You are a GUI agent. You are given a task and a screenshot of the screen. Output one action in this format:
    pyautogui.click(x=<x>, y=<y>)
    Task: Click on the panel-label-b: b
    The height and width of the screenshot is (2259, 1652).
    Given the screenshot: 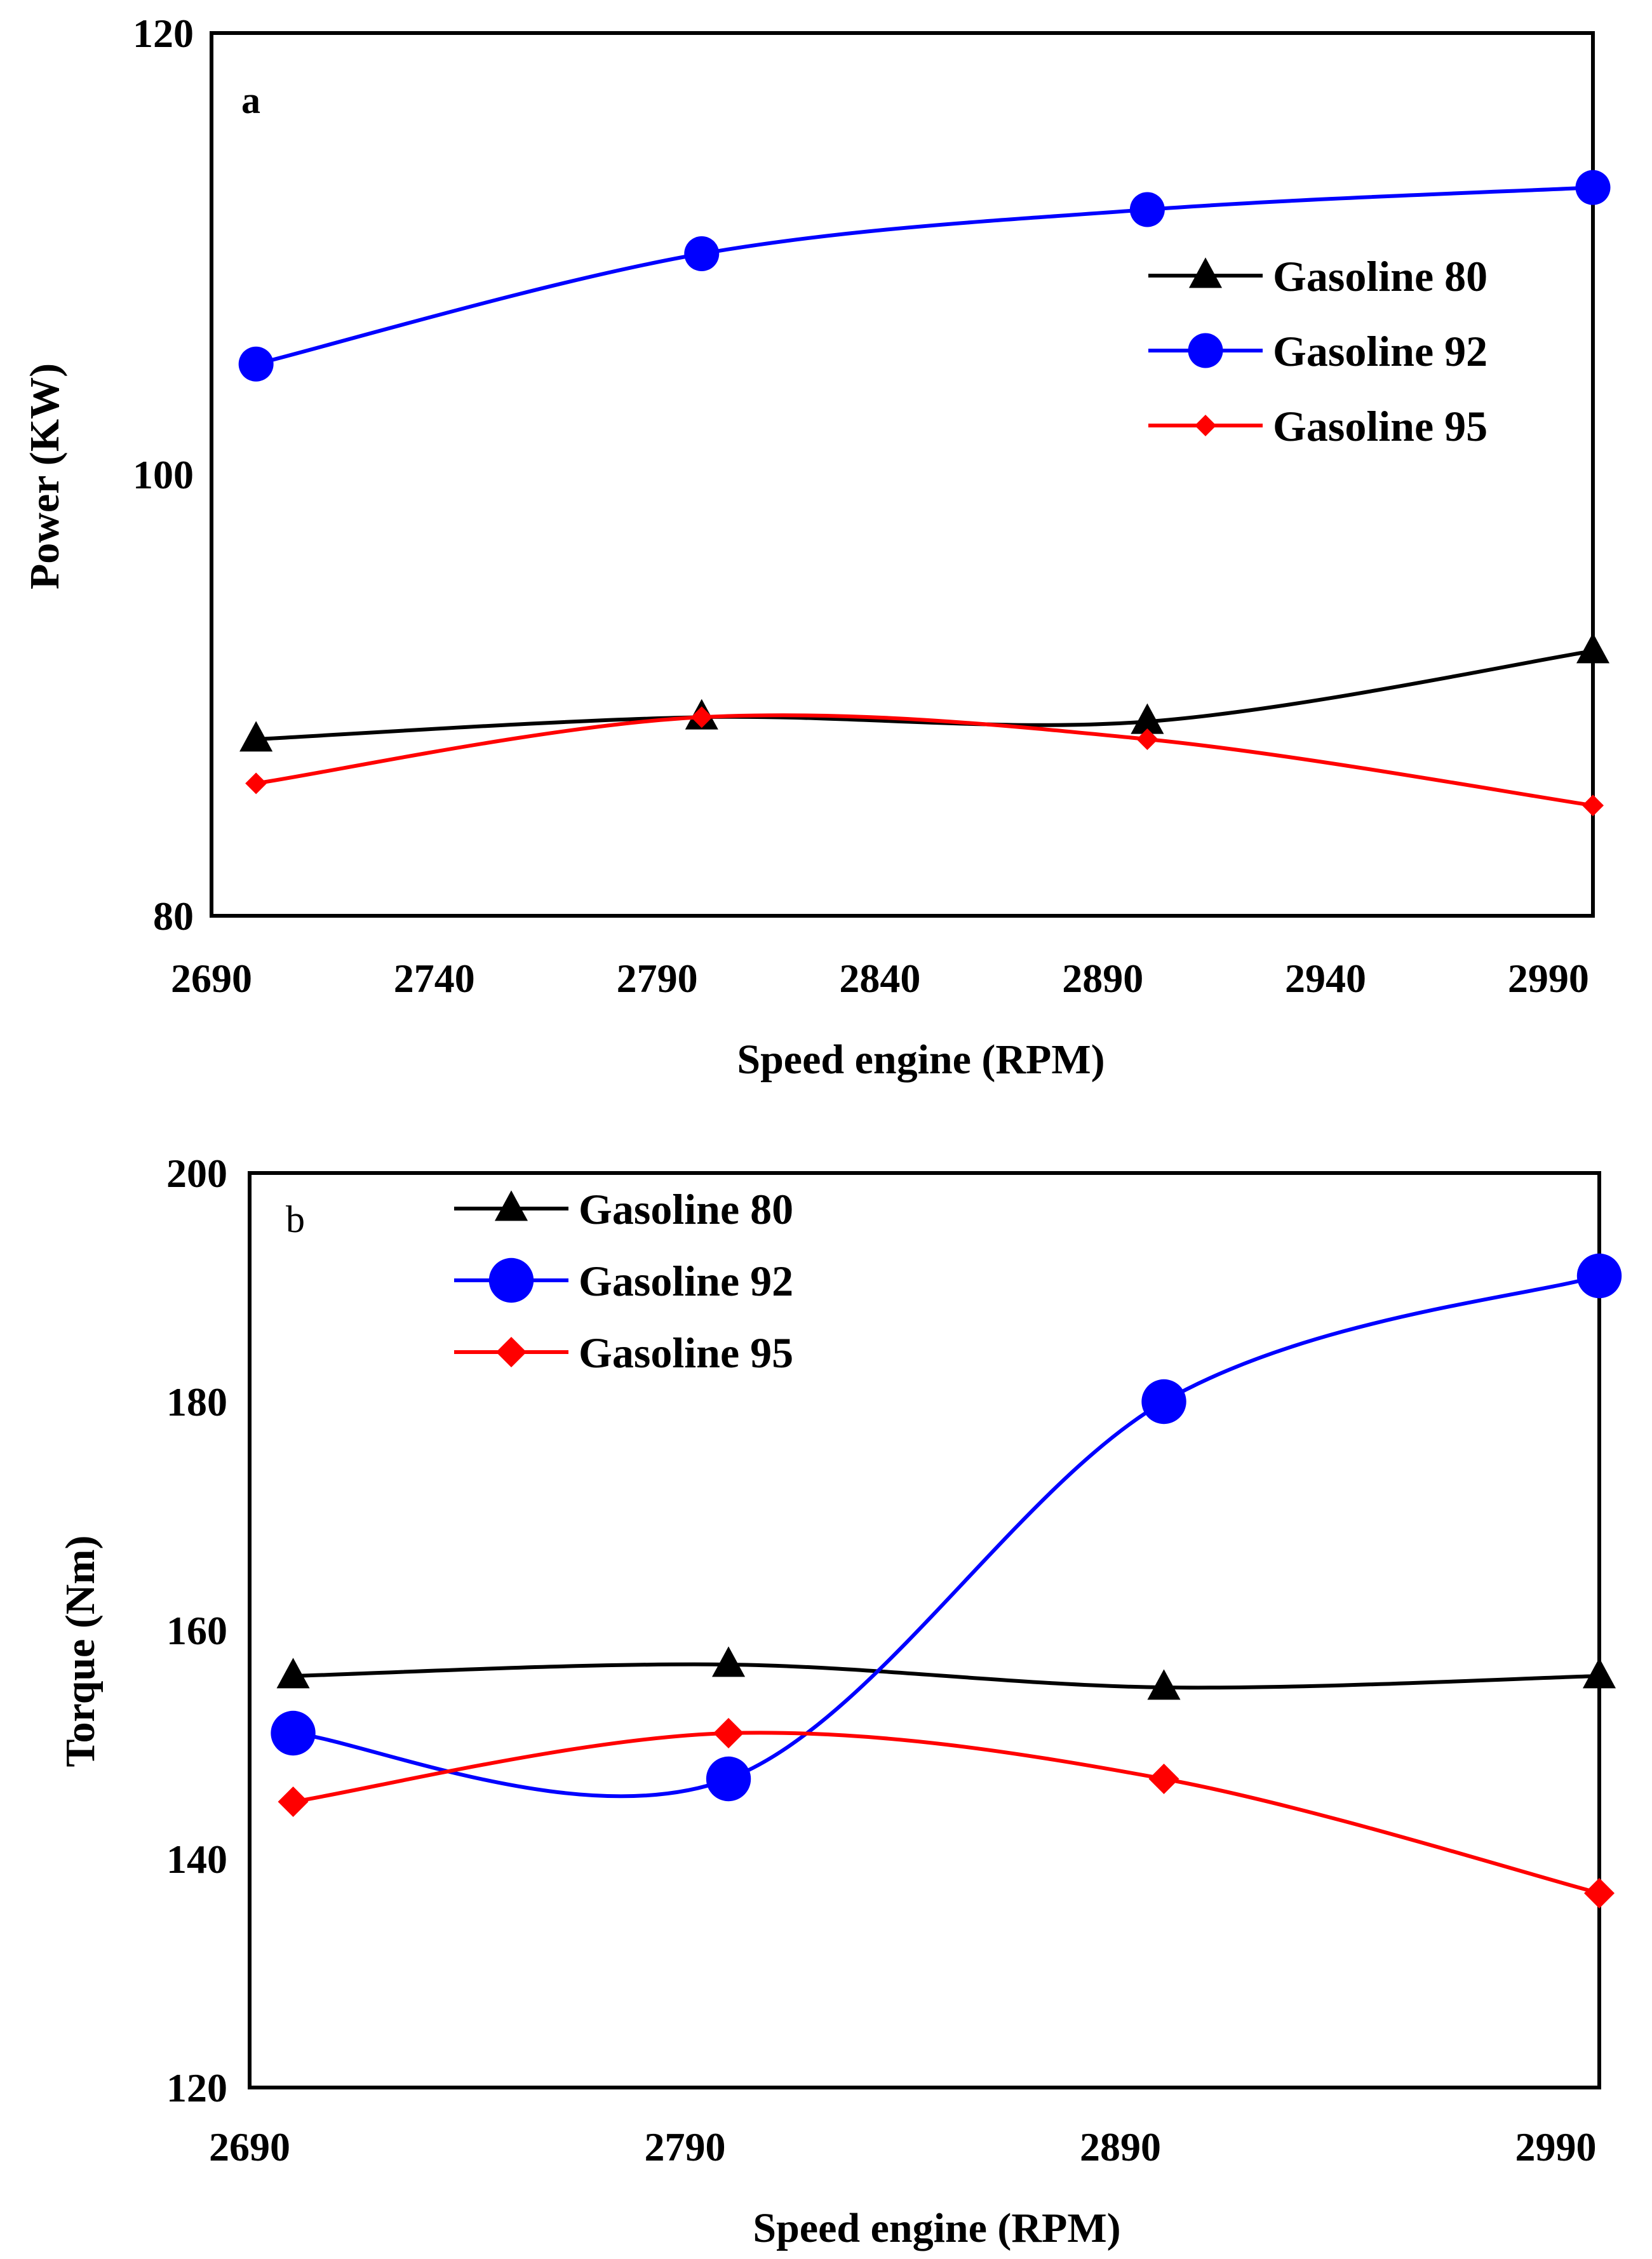 What is the action you would take?
    pyautogui.click(x=296, y=1219)
    